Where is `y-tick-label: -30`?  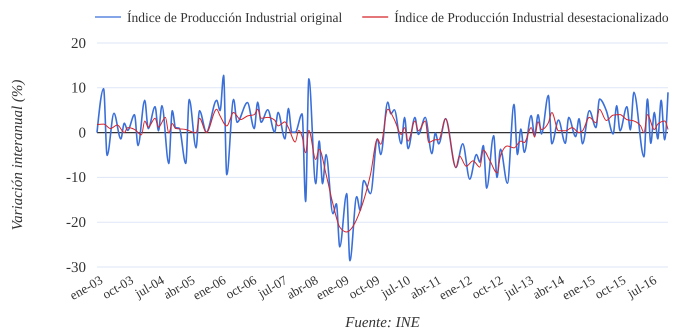
y-tick-label: -30 is located at coordinates (76, 268).